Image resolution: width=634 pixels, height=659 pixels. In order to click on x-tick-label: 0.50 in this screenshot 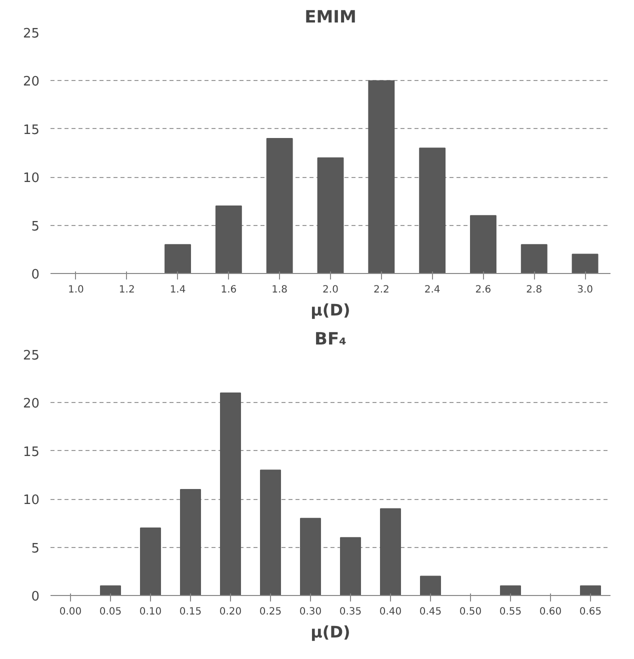, I will do `click(470, 612)`.